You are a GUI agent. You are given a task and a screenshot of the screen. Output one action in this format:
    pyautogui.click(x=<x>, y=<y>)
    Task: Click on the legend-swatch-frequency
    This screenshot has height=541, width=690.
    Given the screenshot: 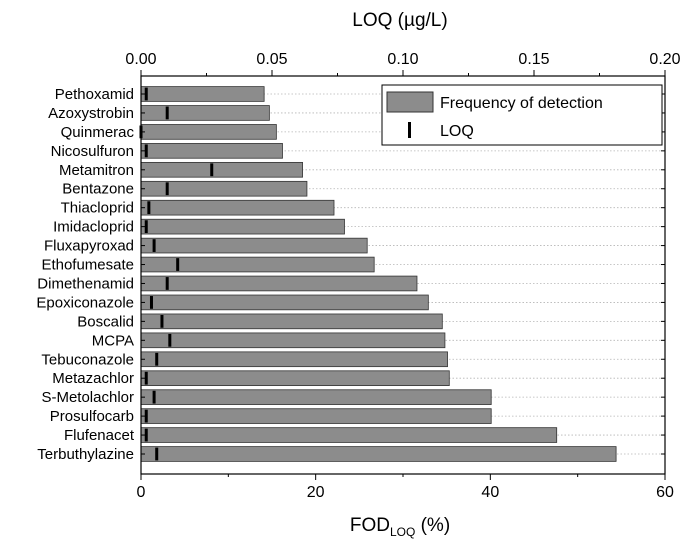 What is the action you would take?
    pyautogui.click(x=410, y=102)
    